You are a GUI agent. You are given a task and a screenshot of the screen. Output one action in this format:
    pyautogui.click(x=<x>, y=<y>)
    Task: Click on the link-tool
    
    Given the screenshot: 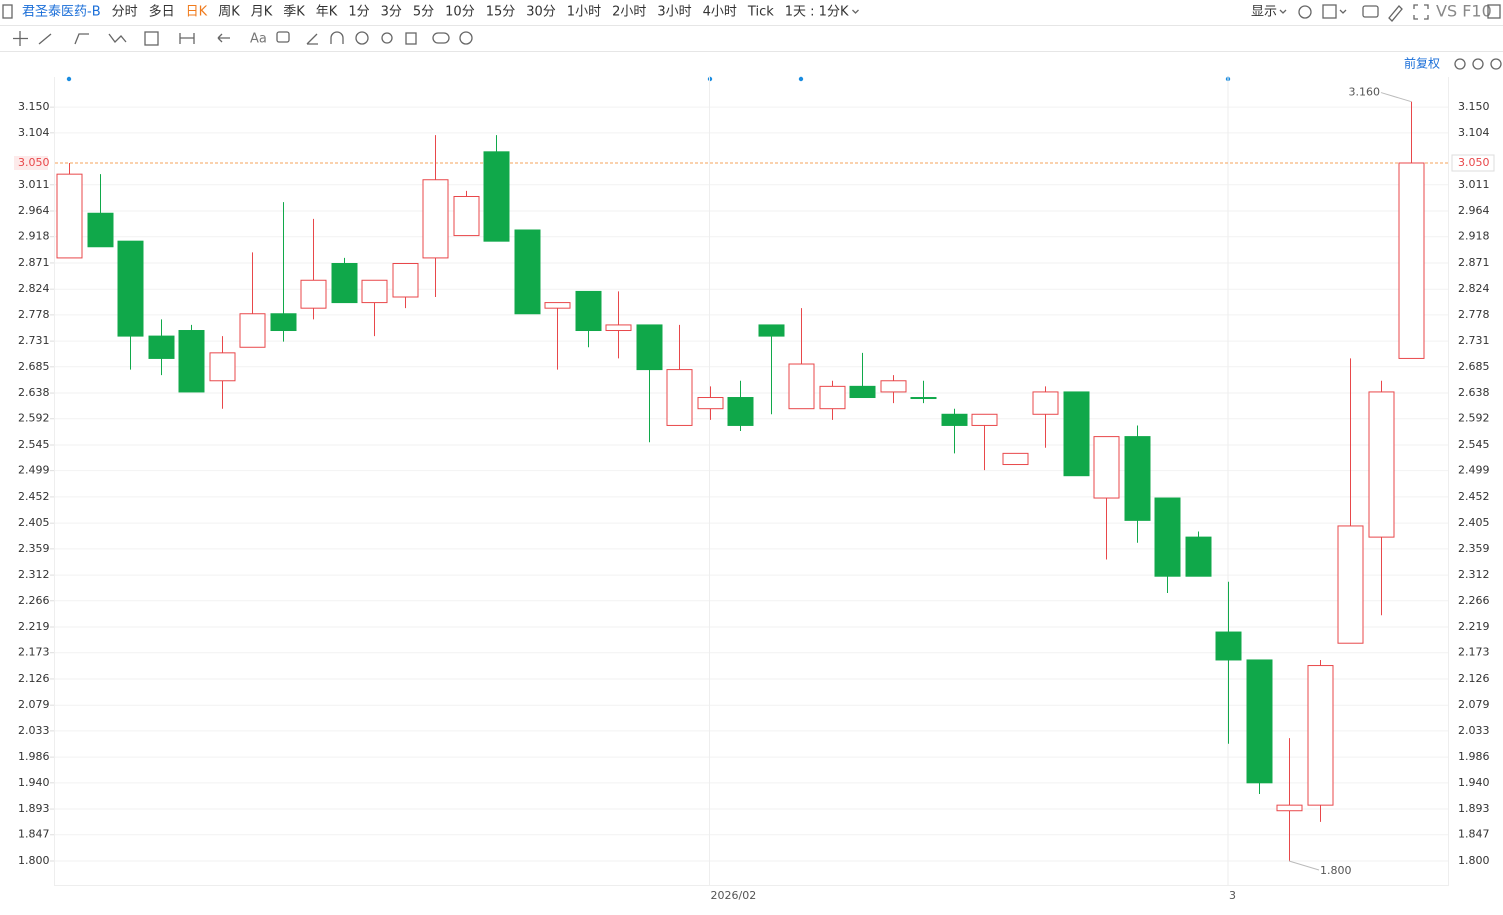 What is the action you would take?
    pyautogui.click(x=441, y=38)
    